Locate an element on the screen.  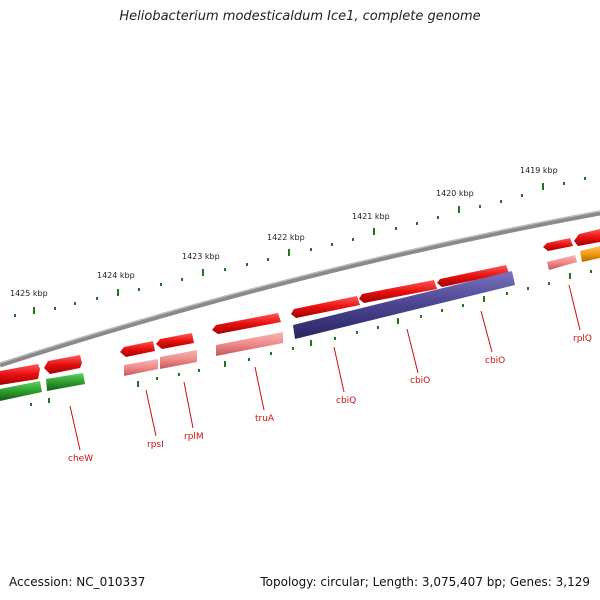
cds-right-fwd is located at coordinates (587, 237).